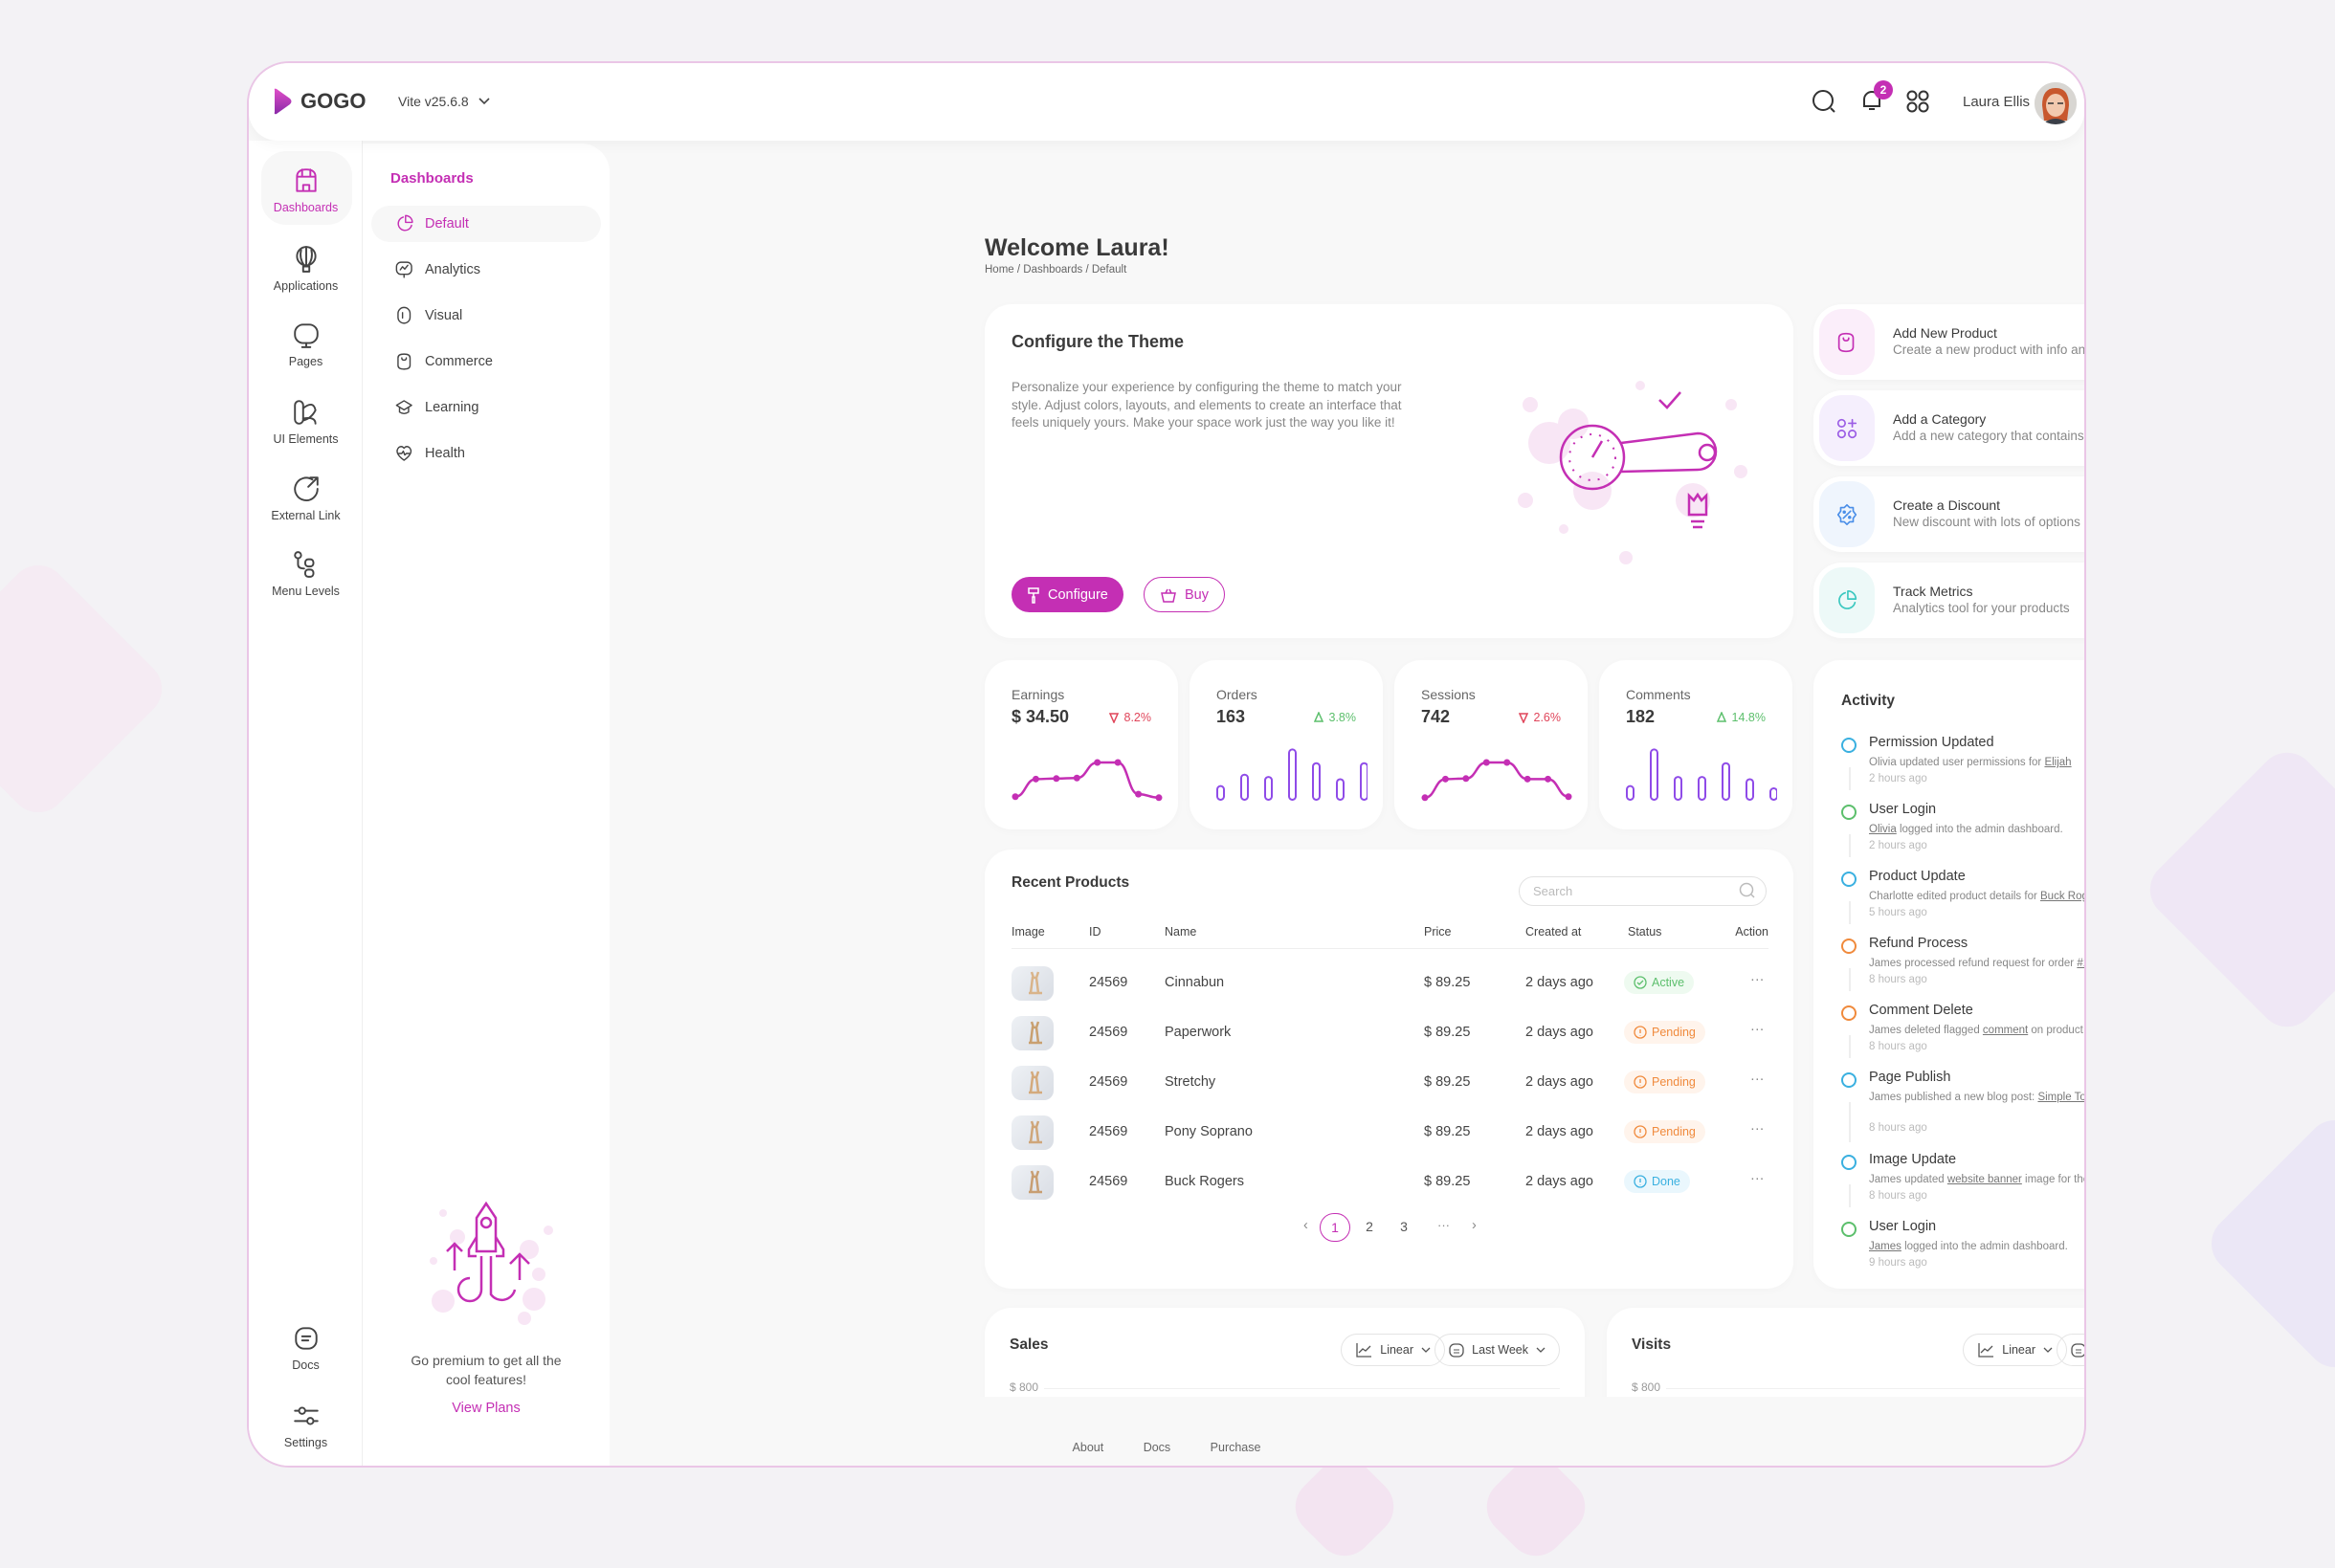 This screenshot has width=2335, height=1568. What do you see at coordinates (459, 361) in the screenshot?
I see `submenu-item-label: Commerce` at bounding box center [459, 361].